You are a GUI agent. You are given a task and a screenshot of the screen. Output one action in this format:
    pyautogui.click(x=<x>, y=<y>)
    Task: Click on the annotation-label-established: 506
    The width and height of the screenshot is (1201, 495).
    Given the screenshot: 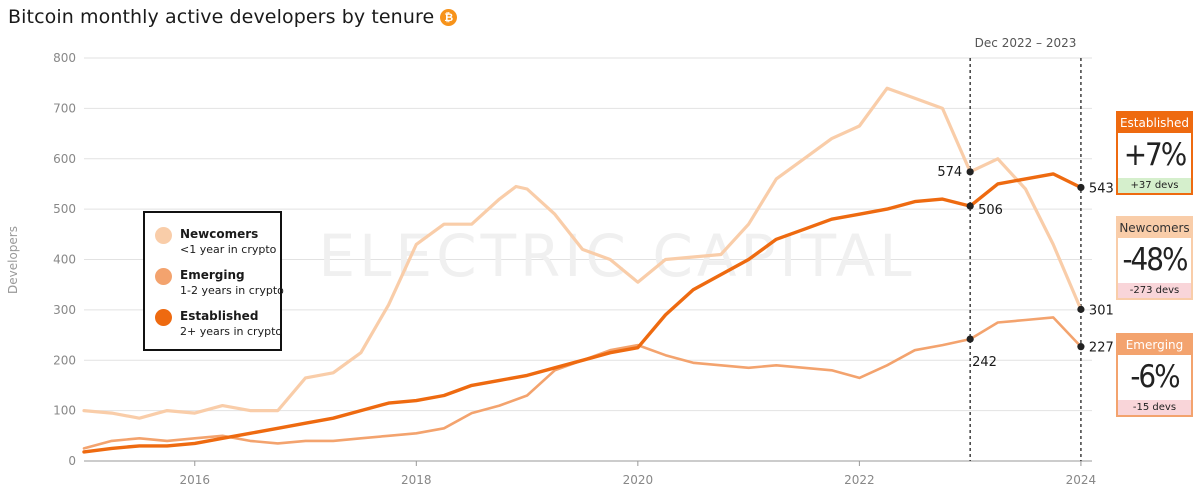 What is the action you would take?
    pyautogui.click(x=990, y=210)
    